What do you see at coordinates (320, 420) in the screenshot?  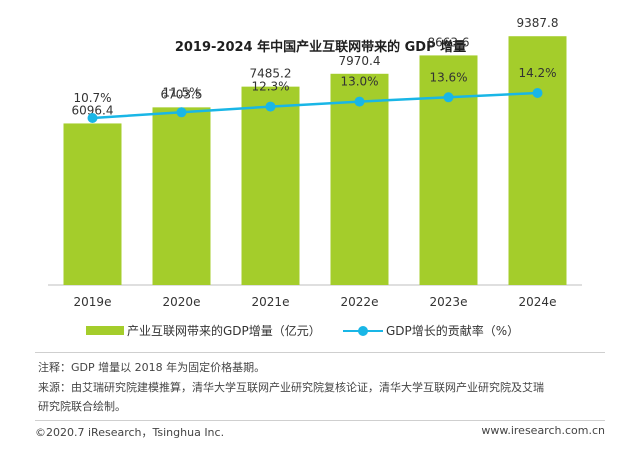 I see `footer-divider` at bounding box center [320, 420].